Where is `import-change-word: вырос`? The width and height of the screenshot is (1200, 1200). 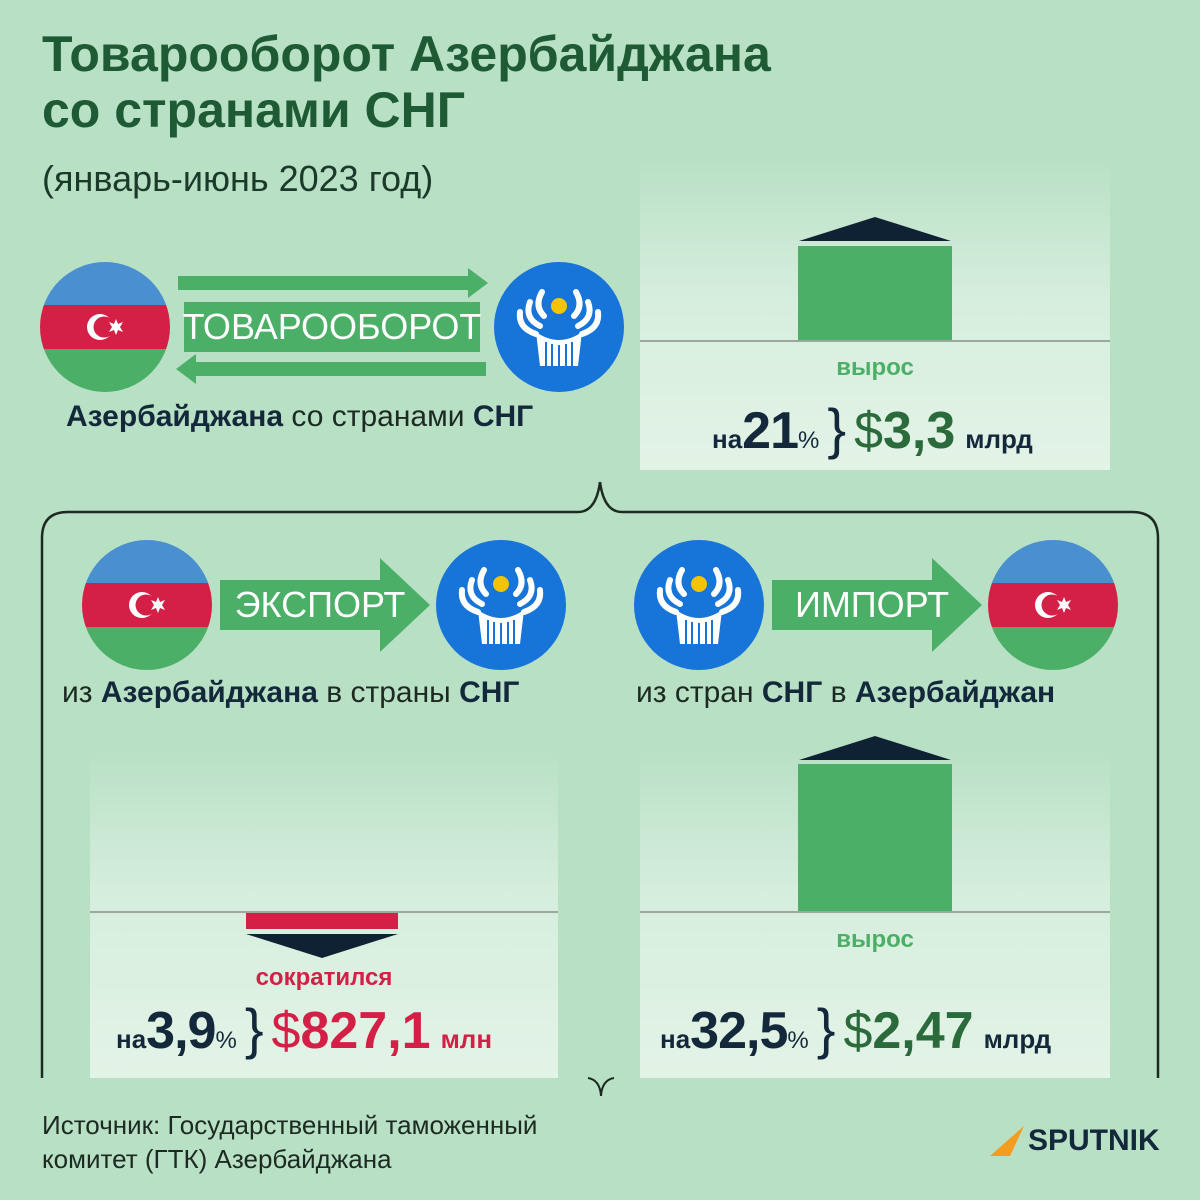
import-change-word: вырос is located at coordinates (875, 939).